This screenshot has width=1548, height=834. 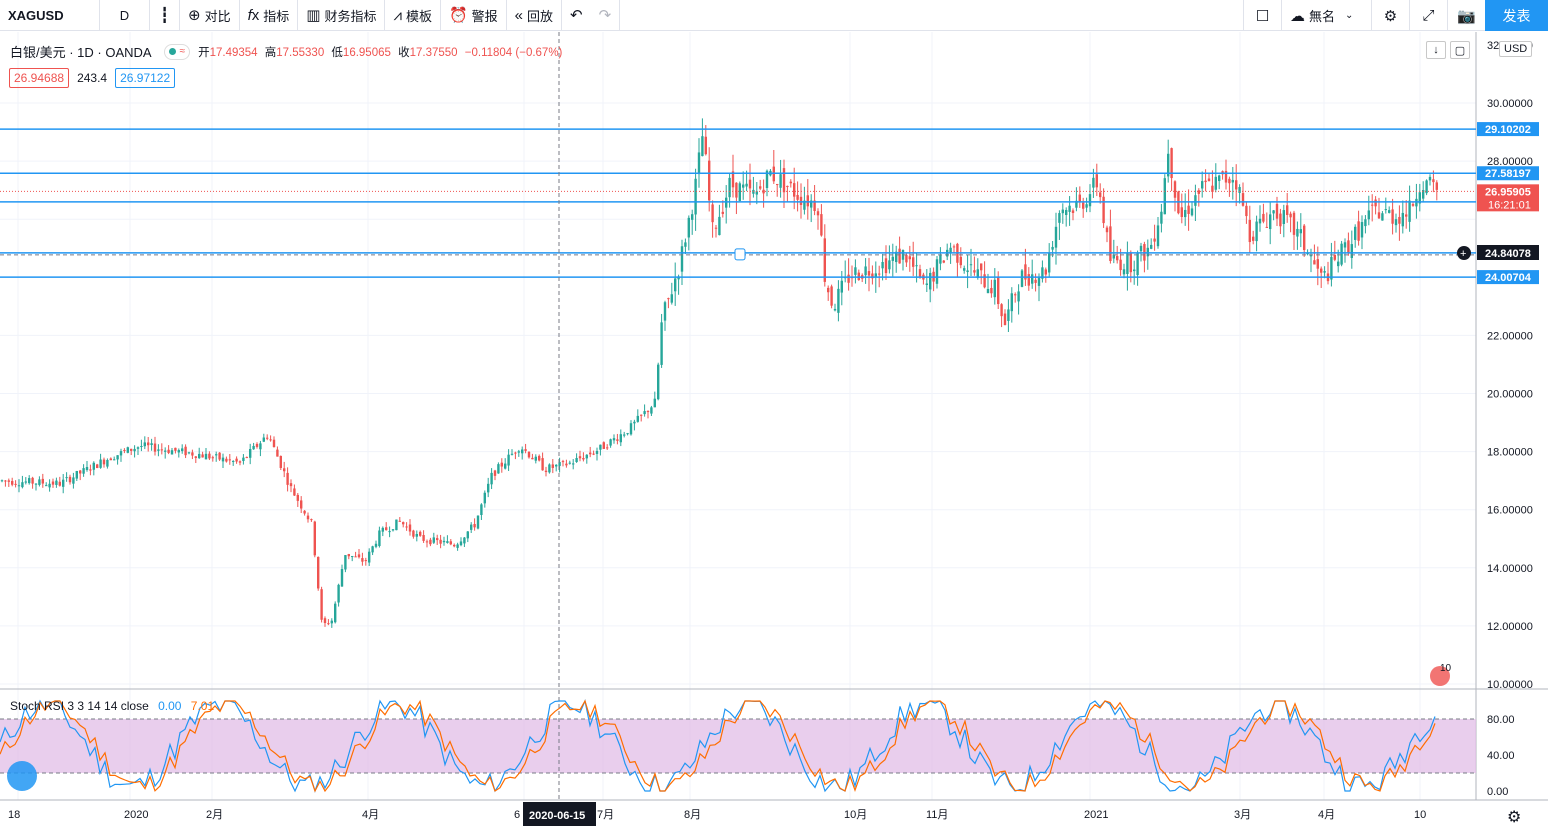 What do you see at coordinates (740, 254) in the screenshot?
I see `line-handle` at bounding box center [740, 254].